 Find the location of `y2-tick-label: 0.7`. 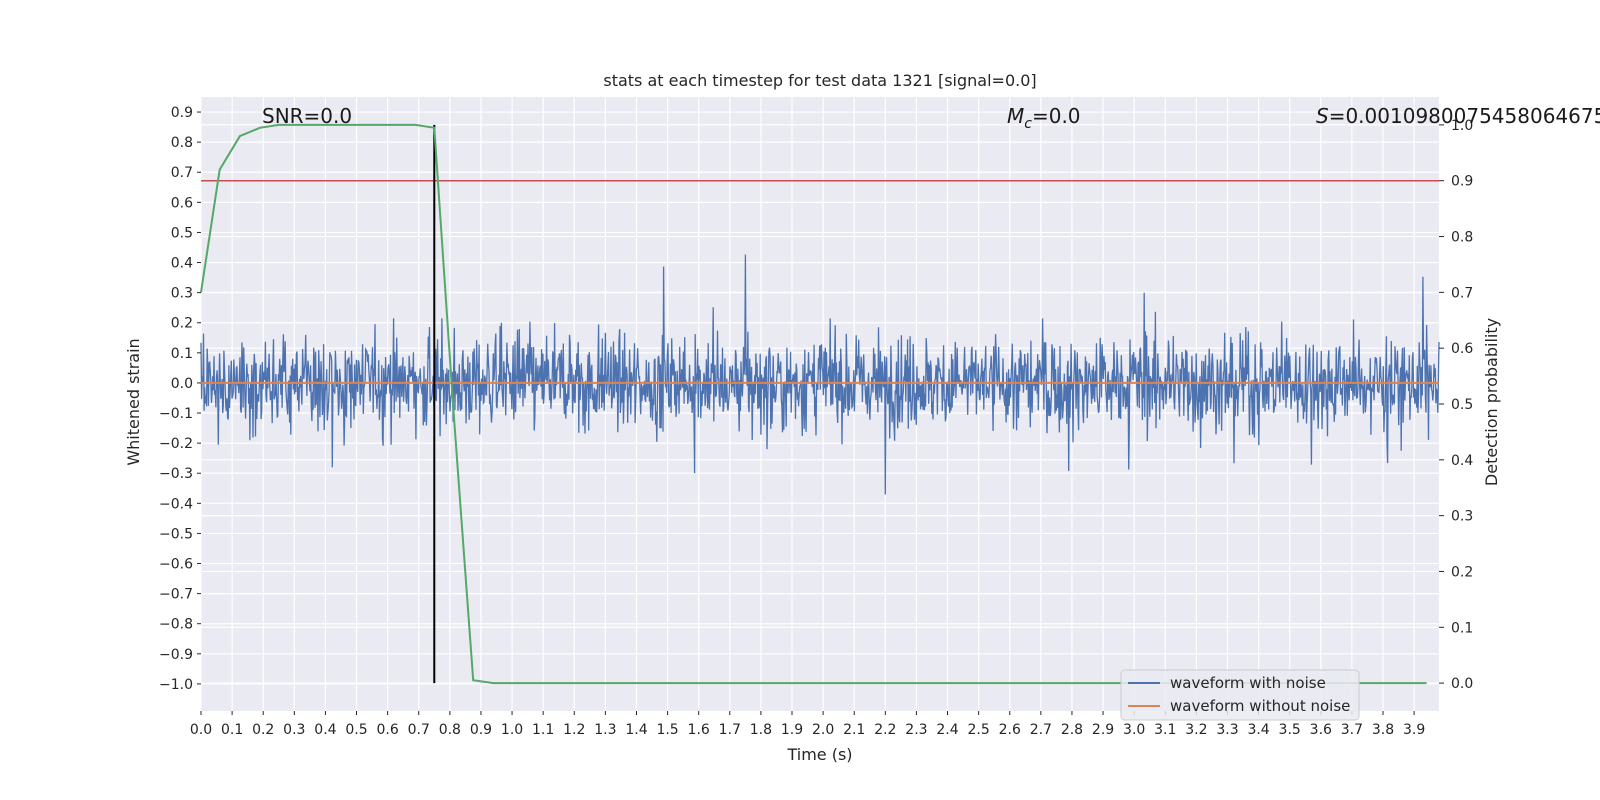

y2-tick-label: 0.7 is located at coordinates (1462, 293).